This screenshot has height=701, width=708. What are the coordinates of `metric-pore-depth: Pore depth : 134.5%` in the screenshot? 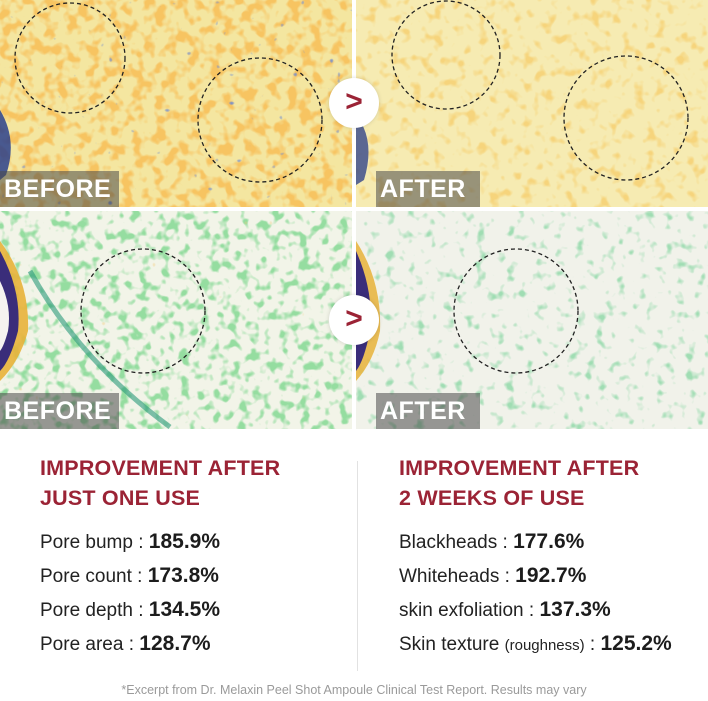 It's located at (130, 609).